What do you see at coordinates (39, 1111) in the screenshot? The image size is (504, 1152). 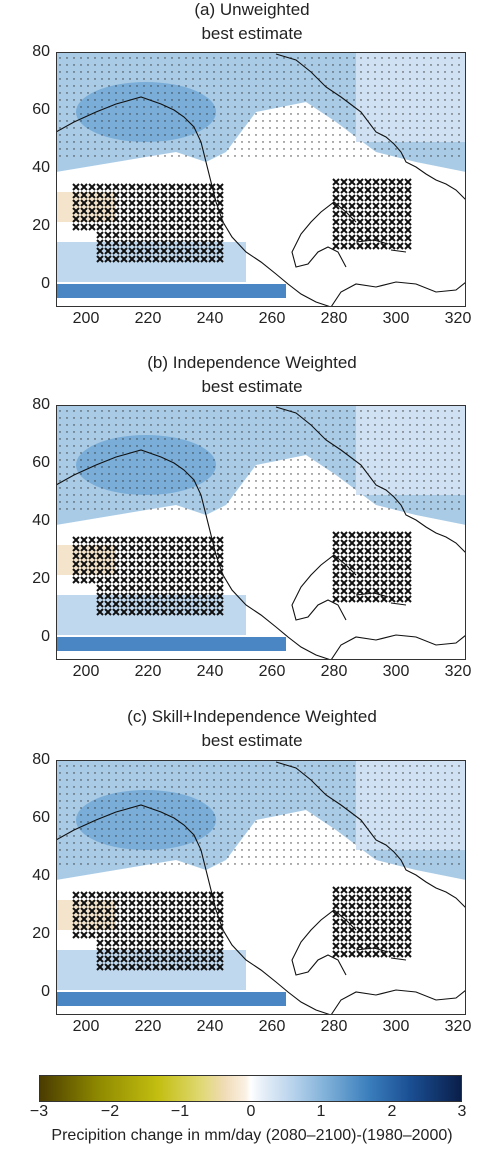 I see `colorbar-tick: −3` at bounding box center [39, 1111].